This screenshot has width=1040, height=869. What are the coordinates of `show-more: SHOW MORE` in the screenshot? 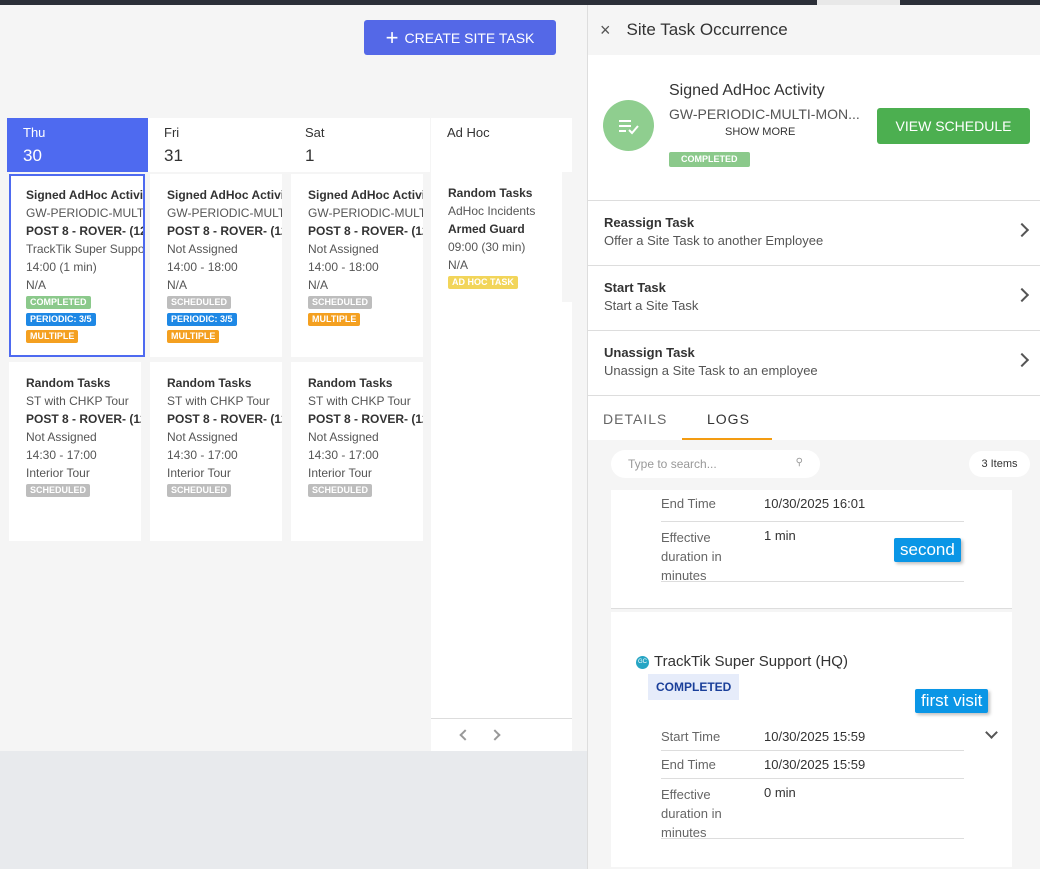 It's located at (760, 132).